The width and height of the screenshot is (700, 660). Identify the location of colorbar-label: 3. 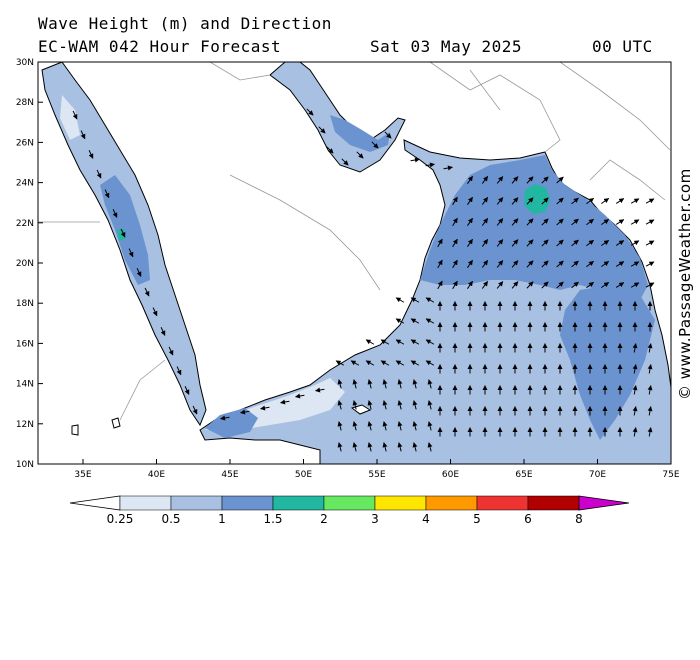
(375, 518).